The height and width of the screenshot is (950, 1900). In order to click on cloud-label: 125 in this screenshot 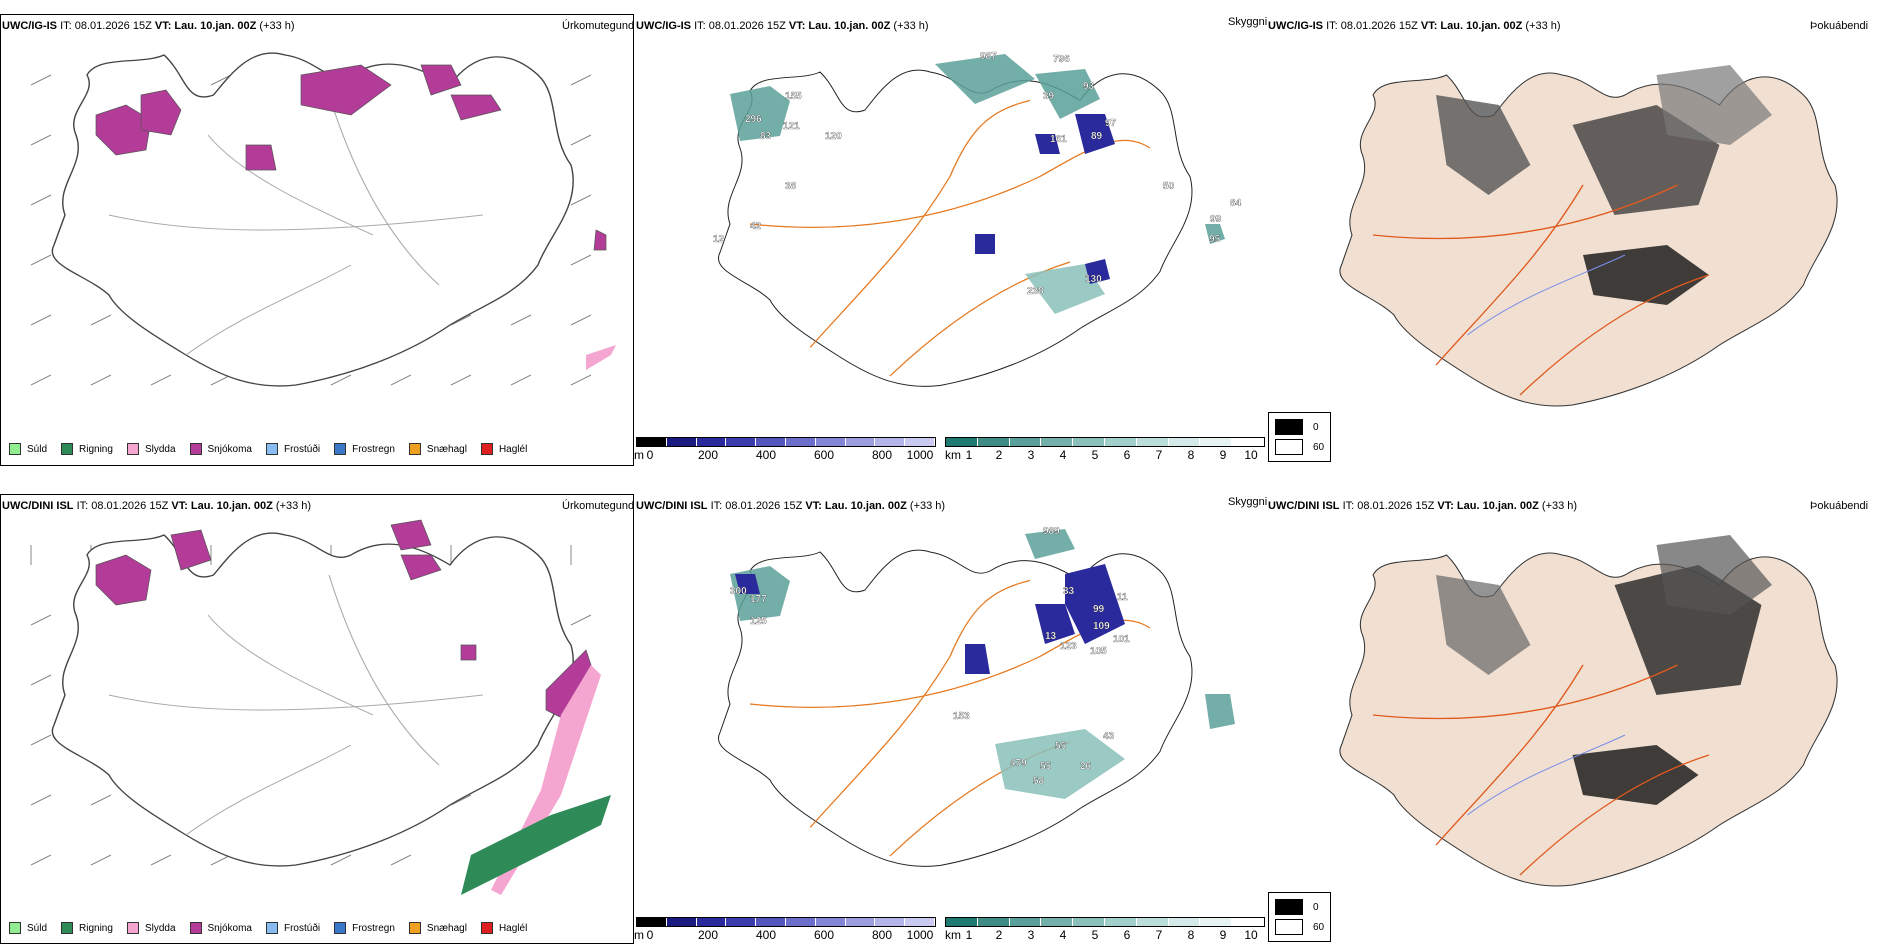, I will do `click(758, 621)`.